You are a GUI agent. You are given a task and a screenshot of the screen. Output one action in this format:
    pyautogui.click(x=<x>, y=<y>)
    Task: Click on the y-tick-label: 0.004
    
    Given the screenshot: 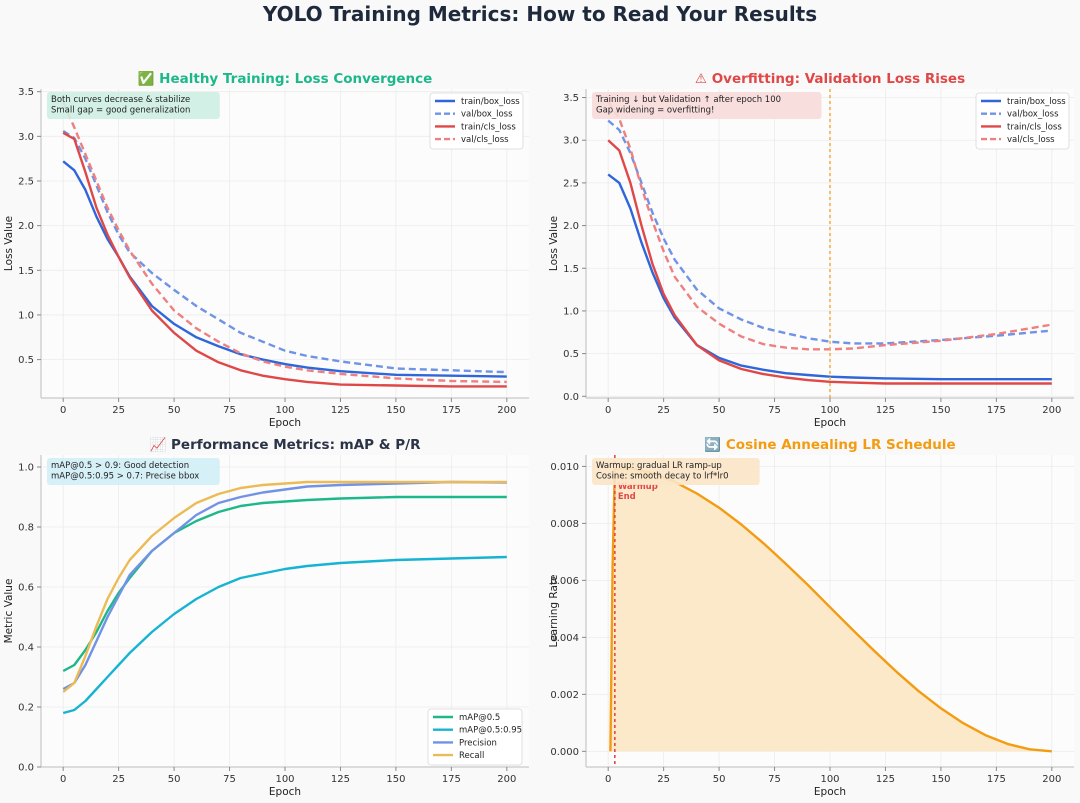 What is the action you would take?
    pyautogui.click(x=564, y=638)
    